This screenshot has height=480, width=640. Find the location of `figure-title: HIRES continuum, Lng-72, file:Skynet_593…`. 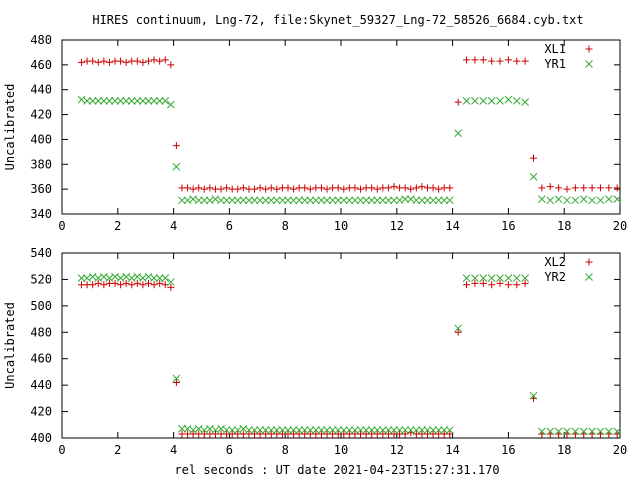

figure-title: HIRES continuum, Lng-72, file:Skynet_593… is located at coordinates (337, 20).